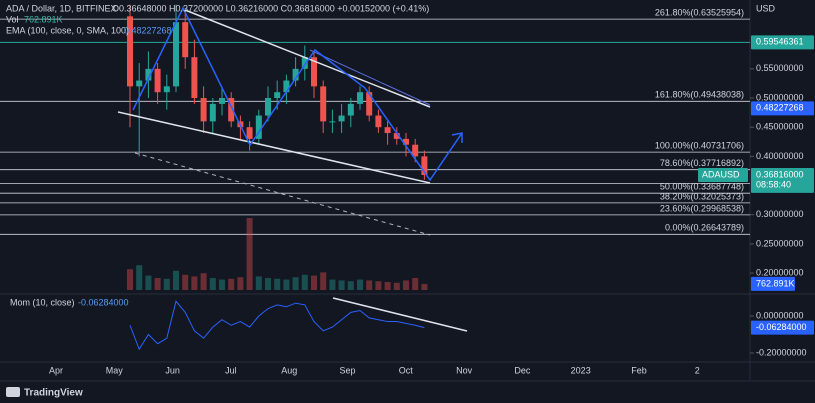  Describe the element at coordinates (400, 314) in the screenshot. I see `mom-trend-line` at that location.